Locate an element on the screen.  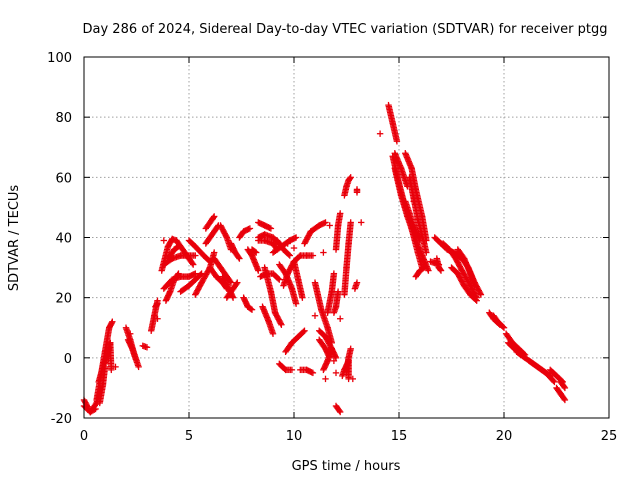
x-tick-label: 0 is located at coordinates (84, 436).